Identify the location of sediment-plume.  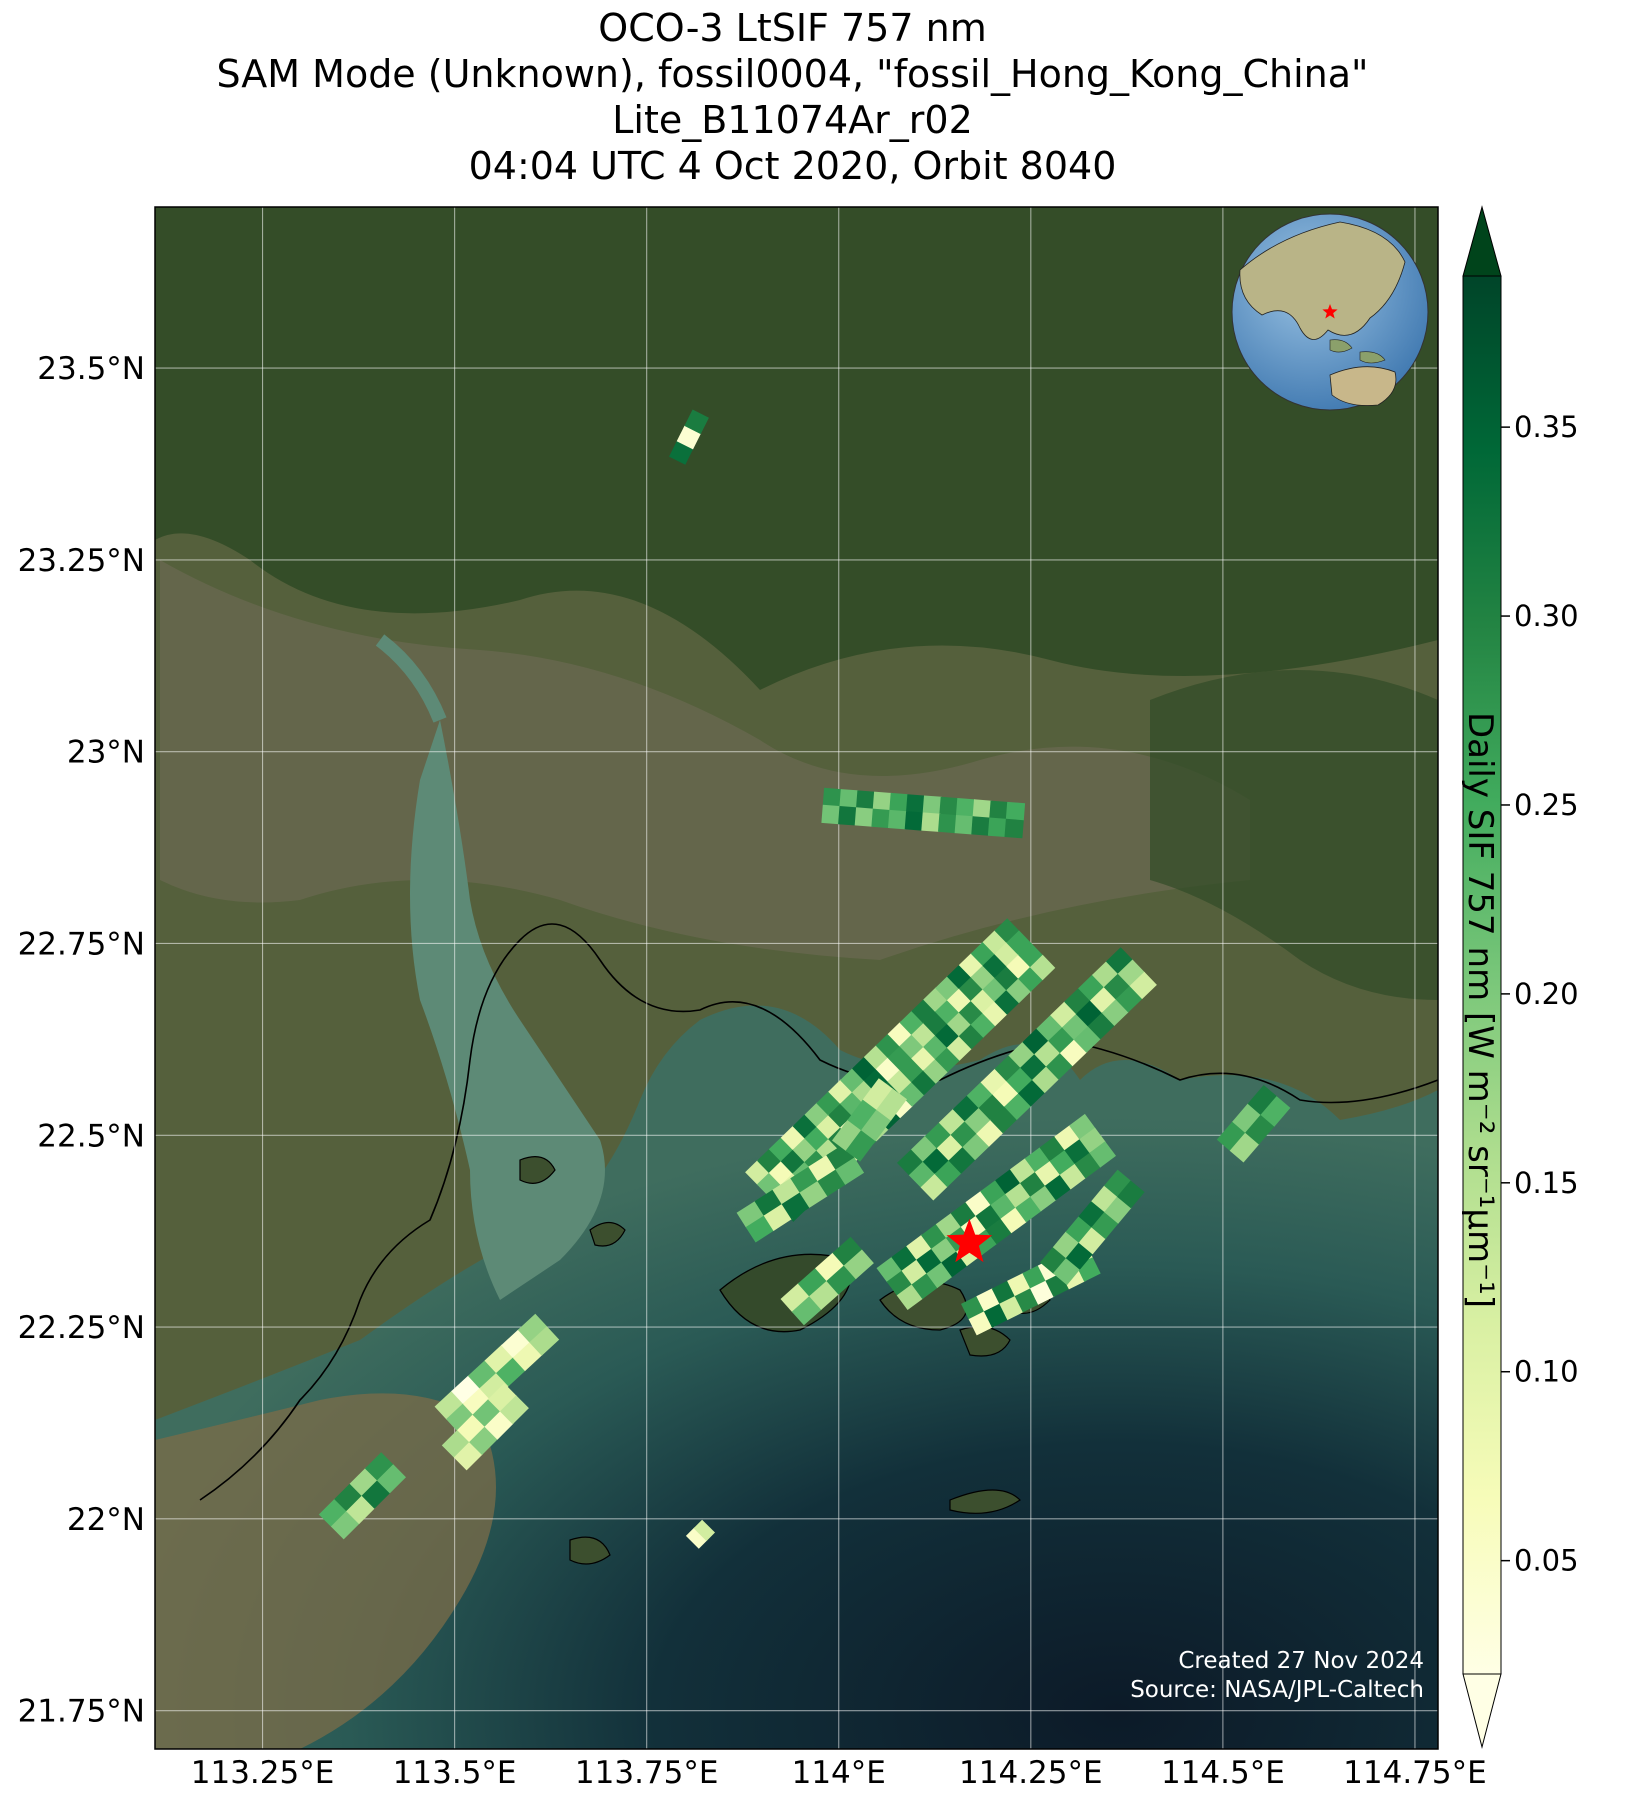
(325, 1571).